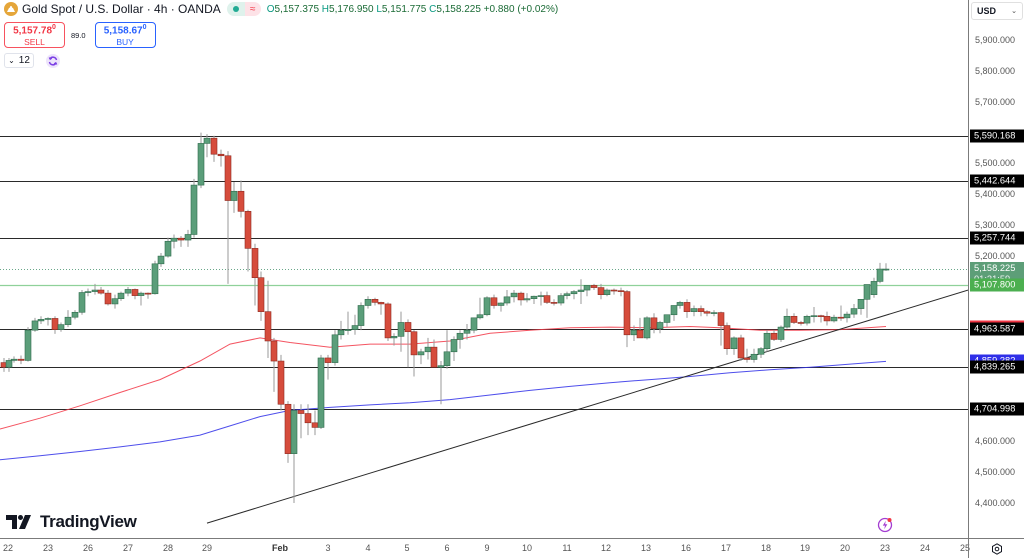 The height and width of the screenshot is (558, 1024). What do you see at coordinates (995, 194) in the screenshot?
I see `price-tick-label: 5,400.000` at bounding box center [995, 194].